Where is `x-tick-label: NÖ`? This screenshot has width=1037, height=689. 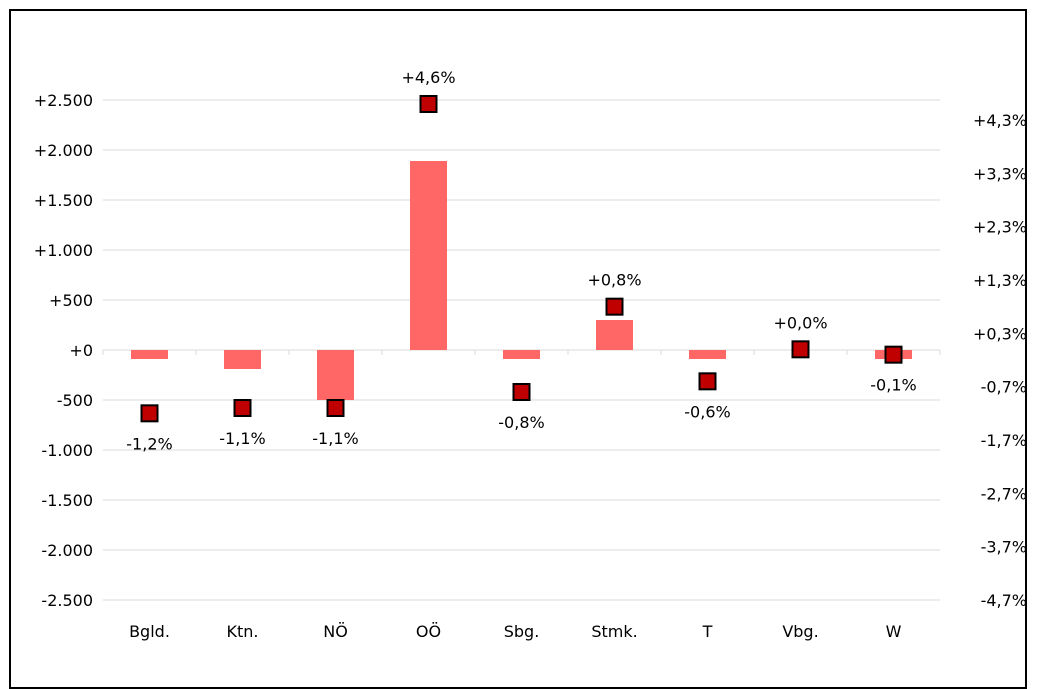
x-tick-label: NÖ is located at coordinates (335, 631).